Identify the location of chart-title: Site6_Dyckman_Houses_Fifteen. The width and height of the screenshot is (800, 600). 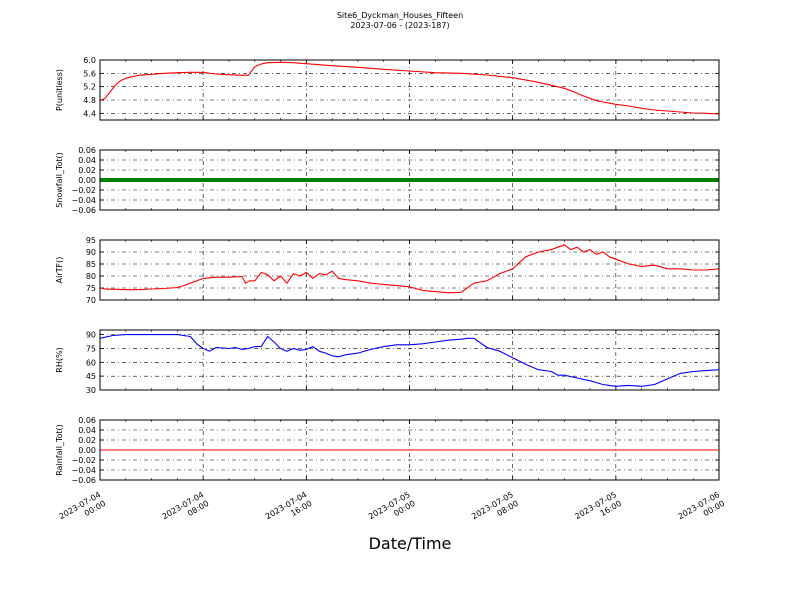
(400, 15).